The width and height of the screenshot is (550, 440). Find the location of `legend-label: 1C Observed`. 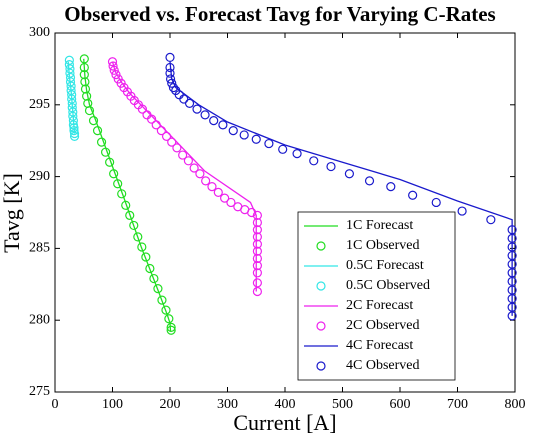

legend-label: 1C Observed is located at coordinates (383, 245).